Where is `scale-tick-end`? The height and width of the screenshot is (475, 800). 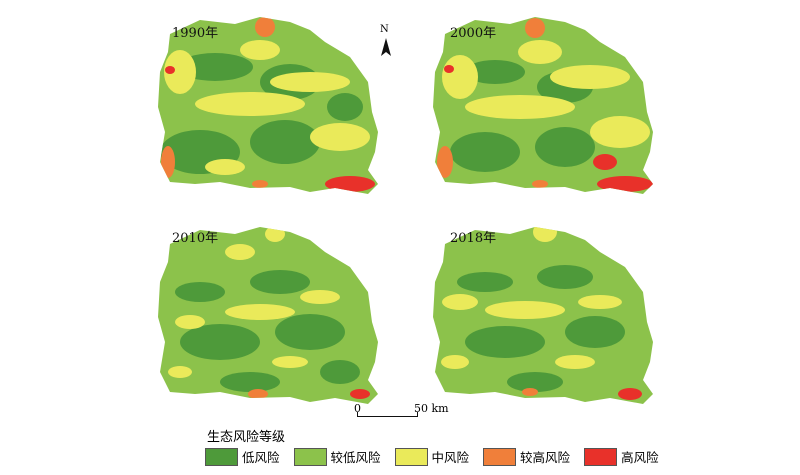
scale-tick-end is located at coordinates (417, 414).